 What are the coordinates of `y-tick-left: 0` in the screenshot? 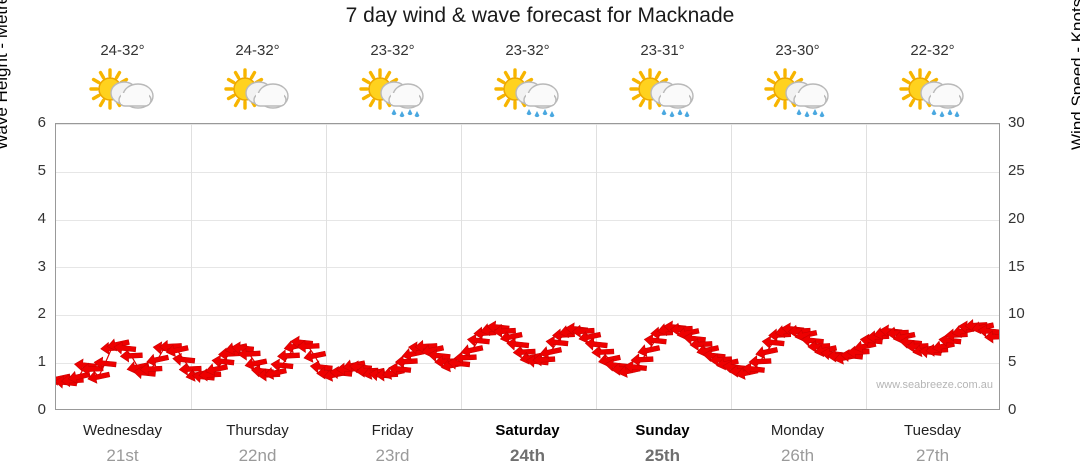 It's located at (41, 409).